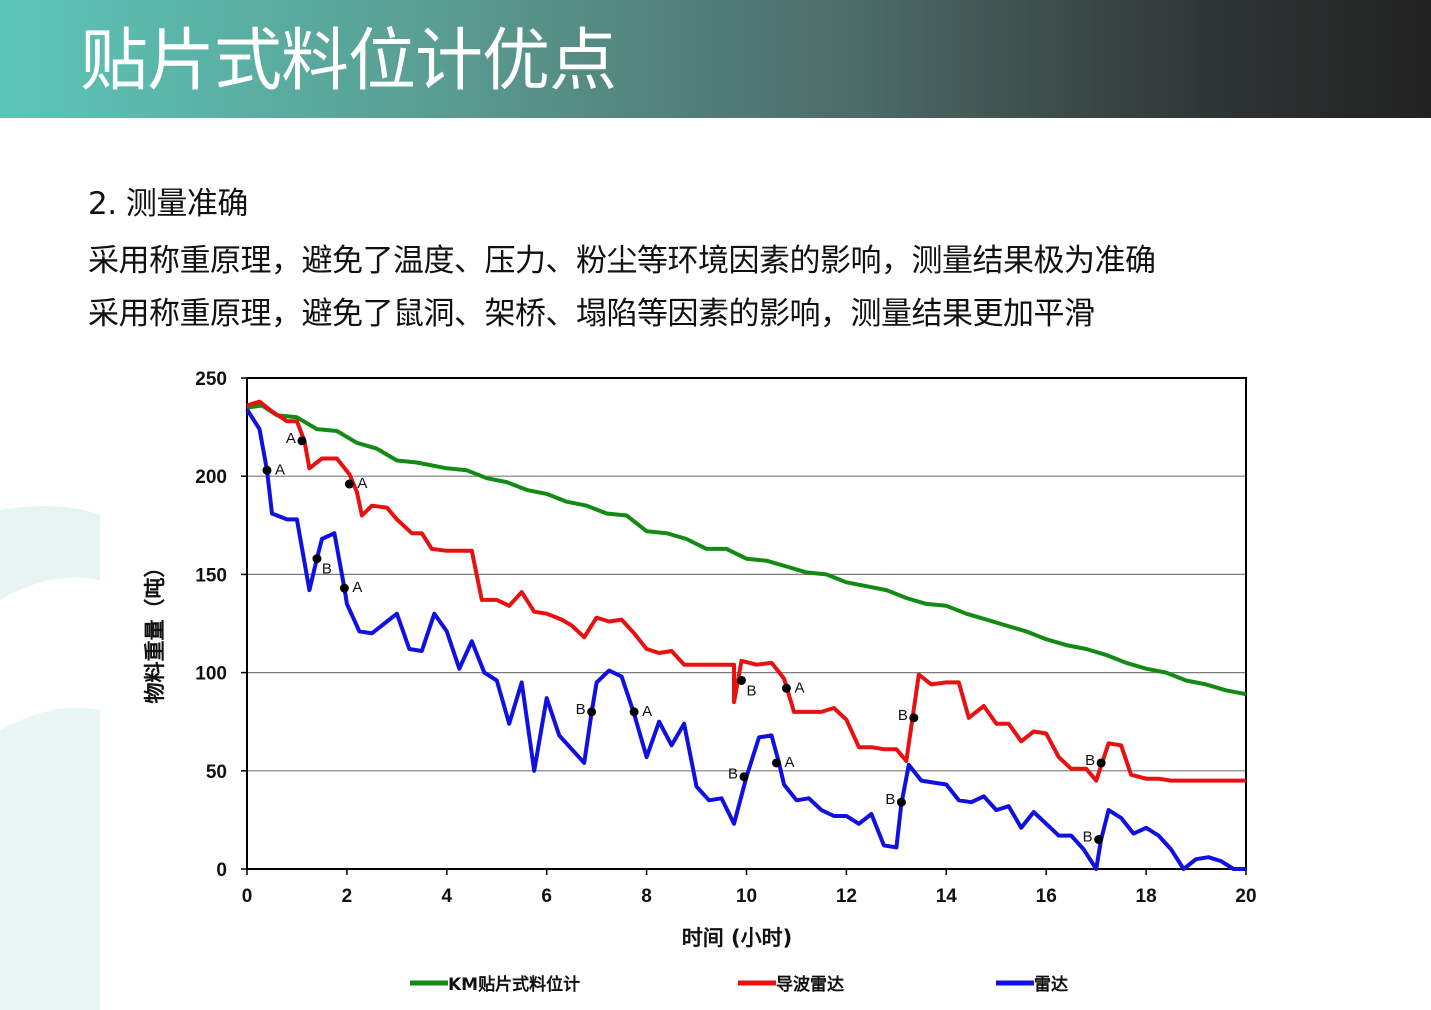 Image resolution: width=1431 pixels, height=1010 pixels. I want to click on legend-label-1: KM贴片式料位计, so click(514, 984).